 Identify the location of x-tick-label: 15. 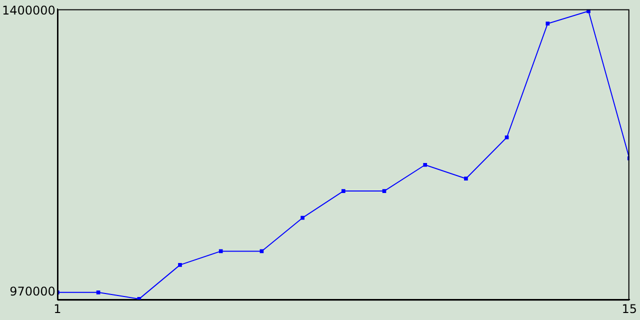
(630, 309).